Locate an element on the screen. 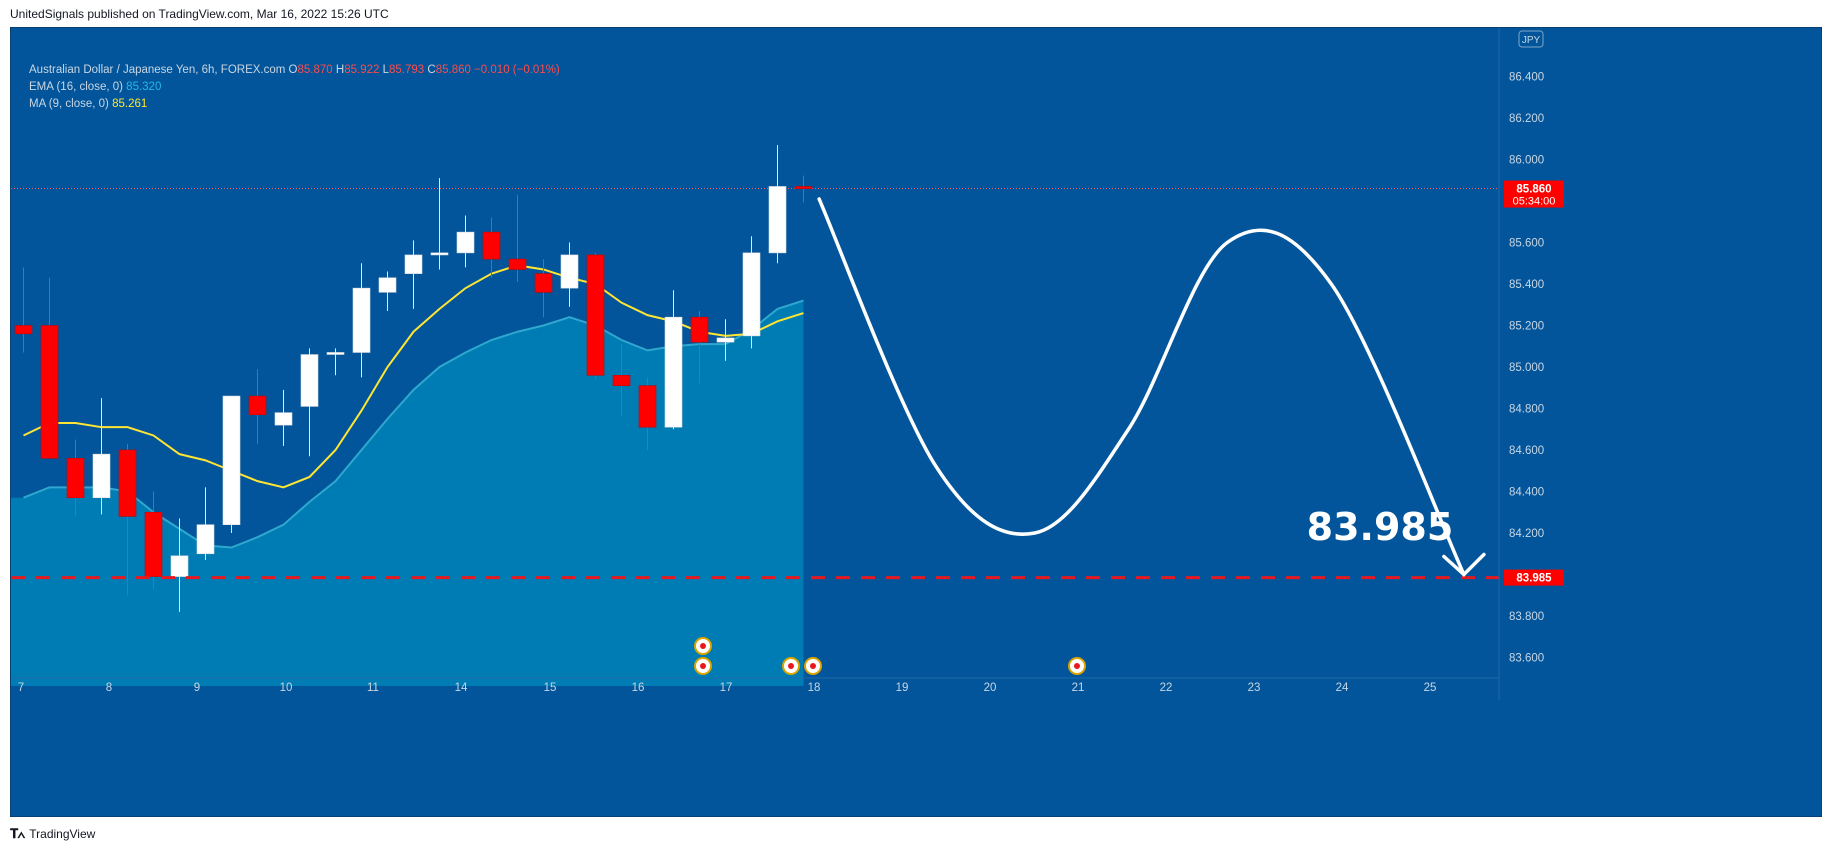  price-tick-label: 83.800 is located at coordinates (1526, 617).